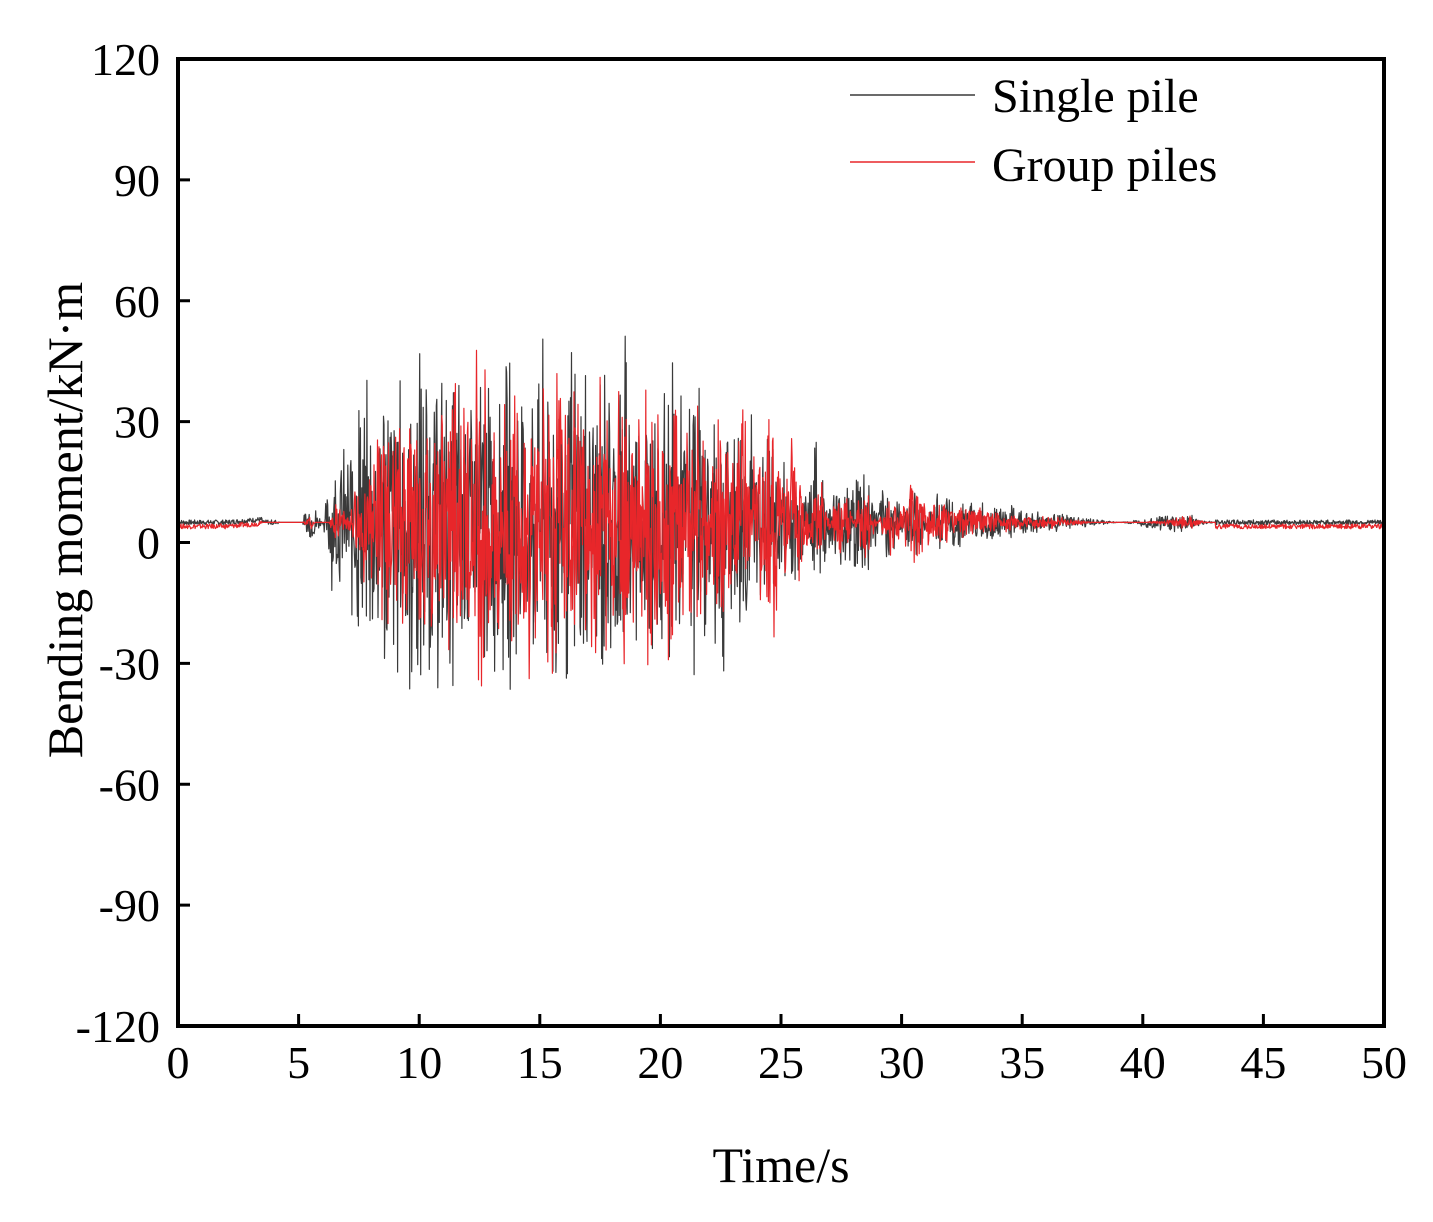 The image size is (1433, 1222). What do you see at coordinates (1263, 1062) in the screenshot?
I see `x-tick-label: 45` at bounding box center [1263, 1062].